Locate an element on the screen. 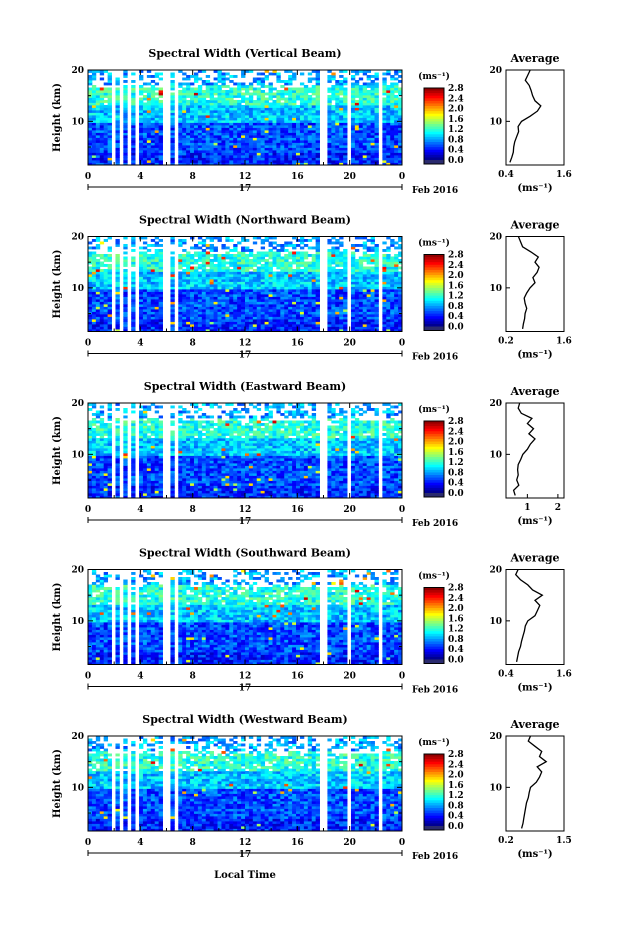 This screenshot has width=623, height=929. x-tick-label: 20 is located at coordinates (349, 344).